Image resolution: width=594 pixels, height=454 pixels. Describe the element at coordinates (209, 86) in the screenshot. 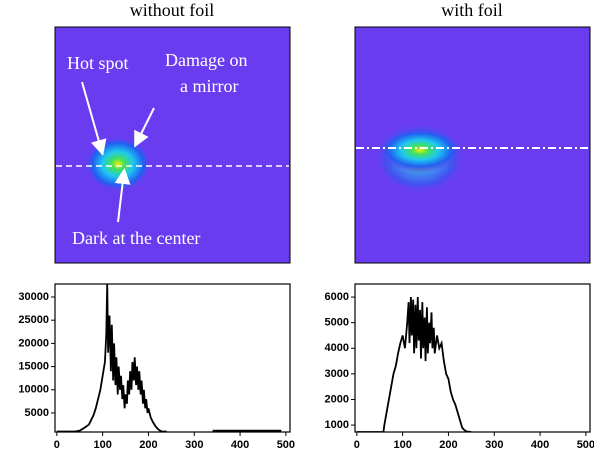

I see `annotation: a mirror` at that location.